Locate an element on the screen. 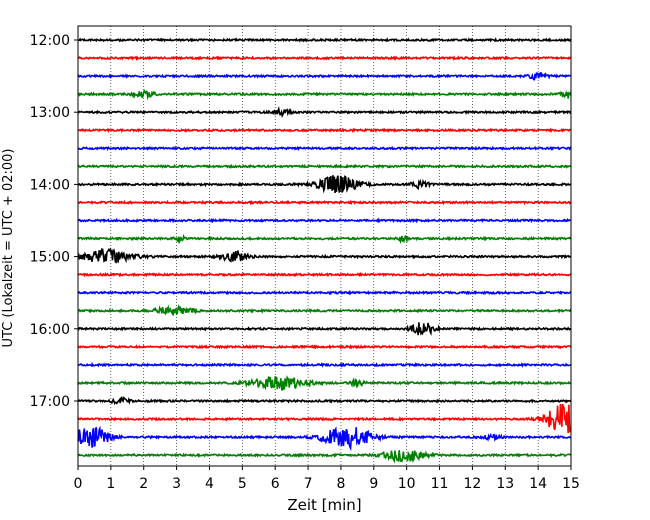 The height and width of the screenshot is (520, 650). x-tick-label: 0 is located at coordinates (78, 484).